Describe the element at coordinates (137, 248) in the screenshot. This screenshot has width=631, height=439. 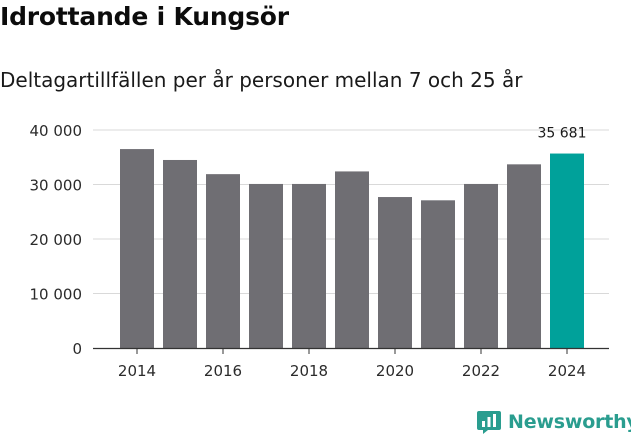
I see `bar-2014` at that location.